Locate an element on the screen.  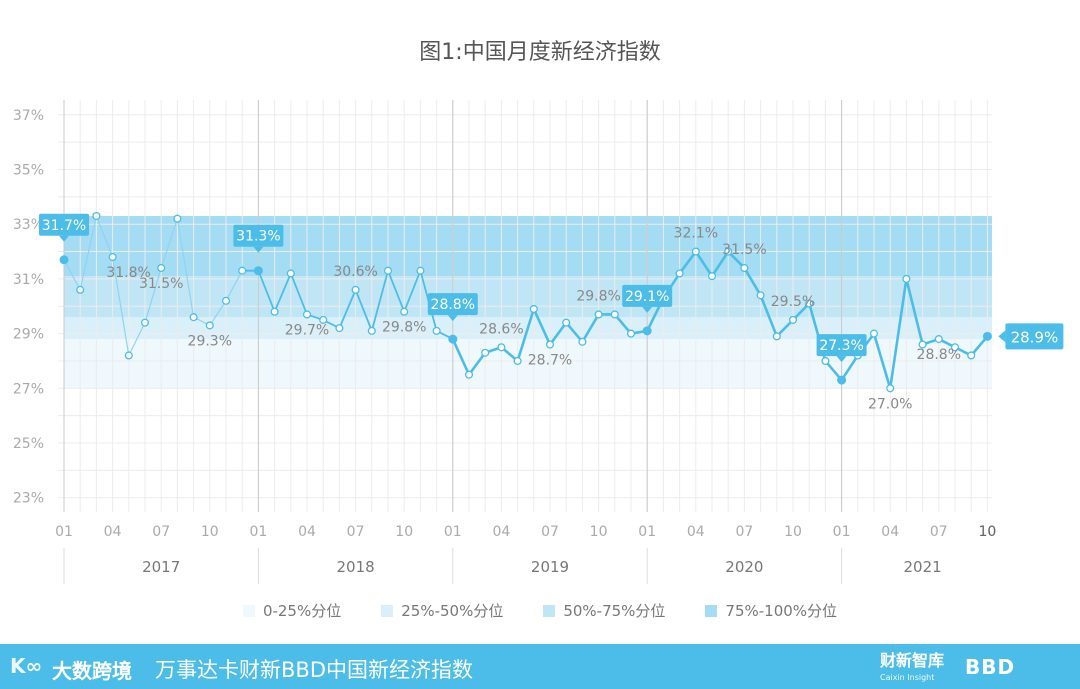
data-label: 31.5% is located at coordinates (744, 250).